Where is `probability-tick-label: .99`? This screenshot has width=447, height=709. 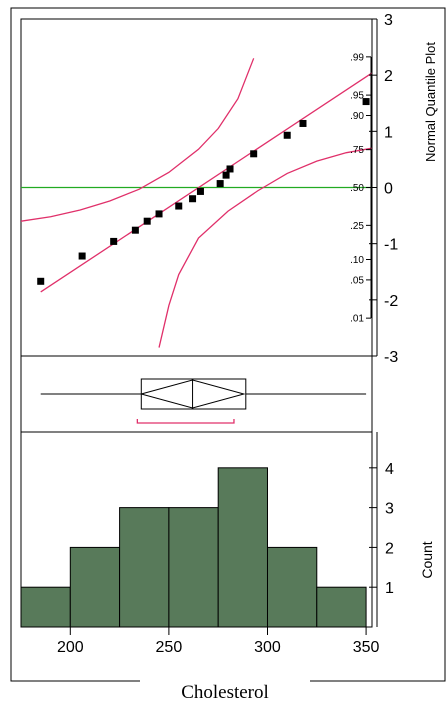 probability-tick-label: .99 is located at coordinates (357, 57).